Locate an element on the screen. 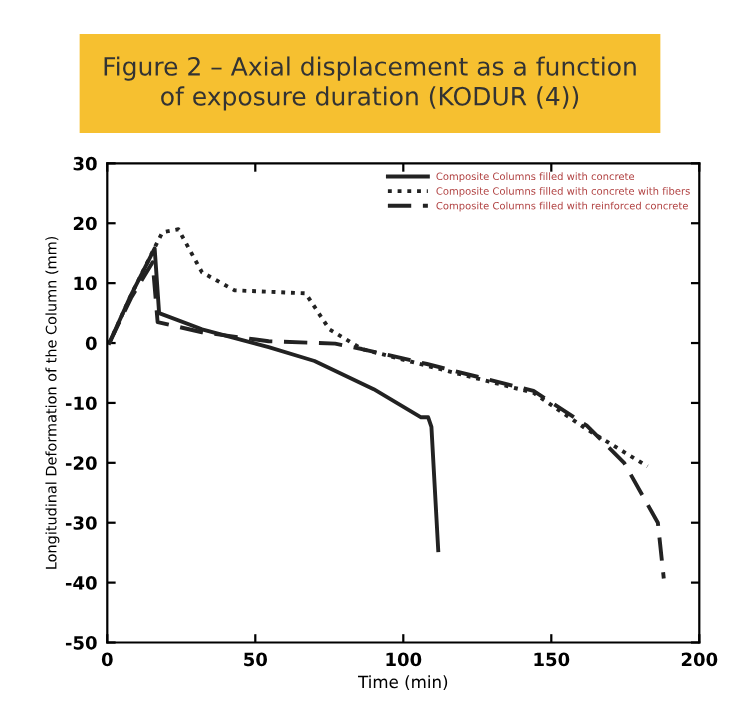 The image size is (740, 726). y-tick-label: -40 is located at coordinates (81, 583).